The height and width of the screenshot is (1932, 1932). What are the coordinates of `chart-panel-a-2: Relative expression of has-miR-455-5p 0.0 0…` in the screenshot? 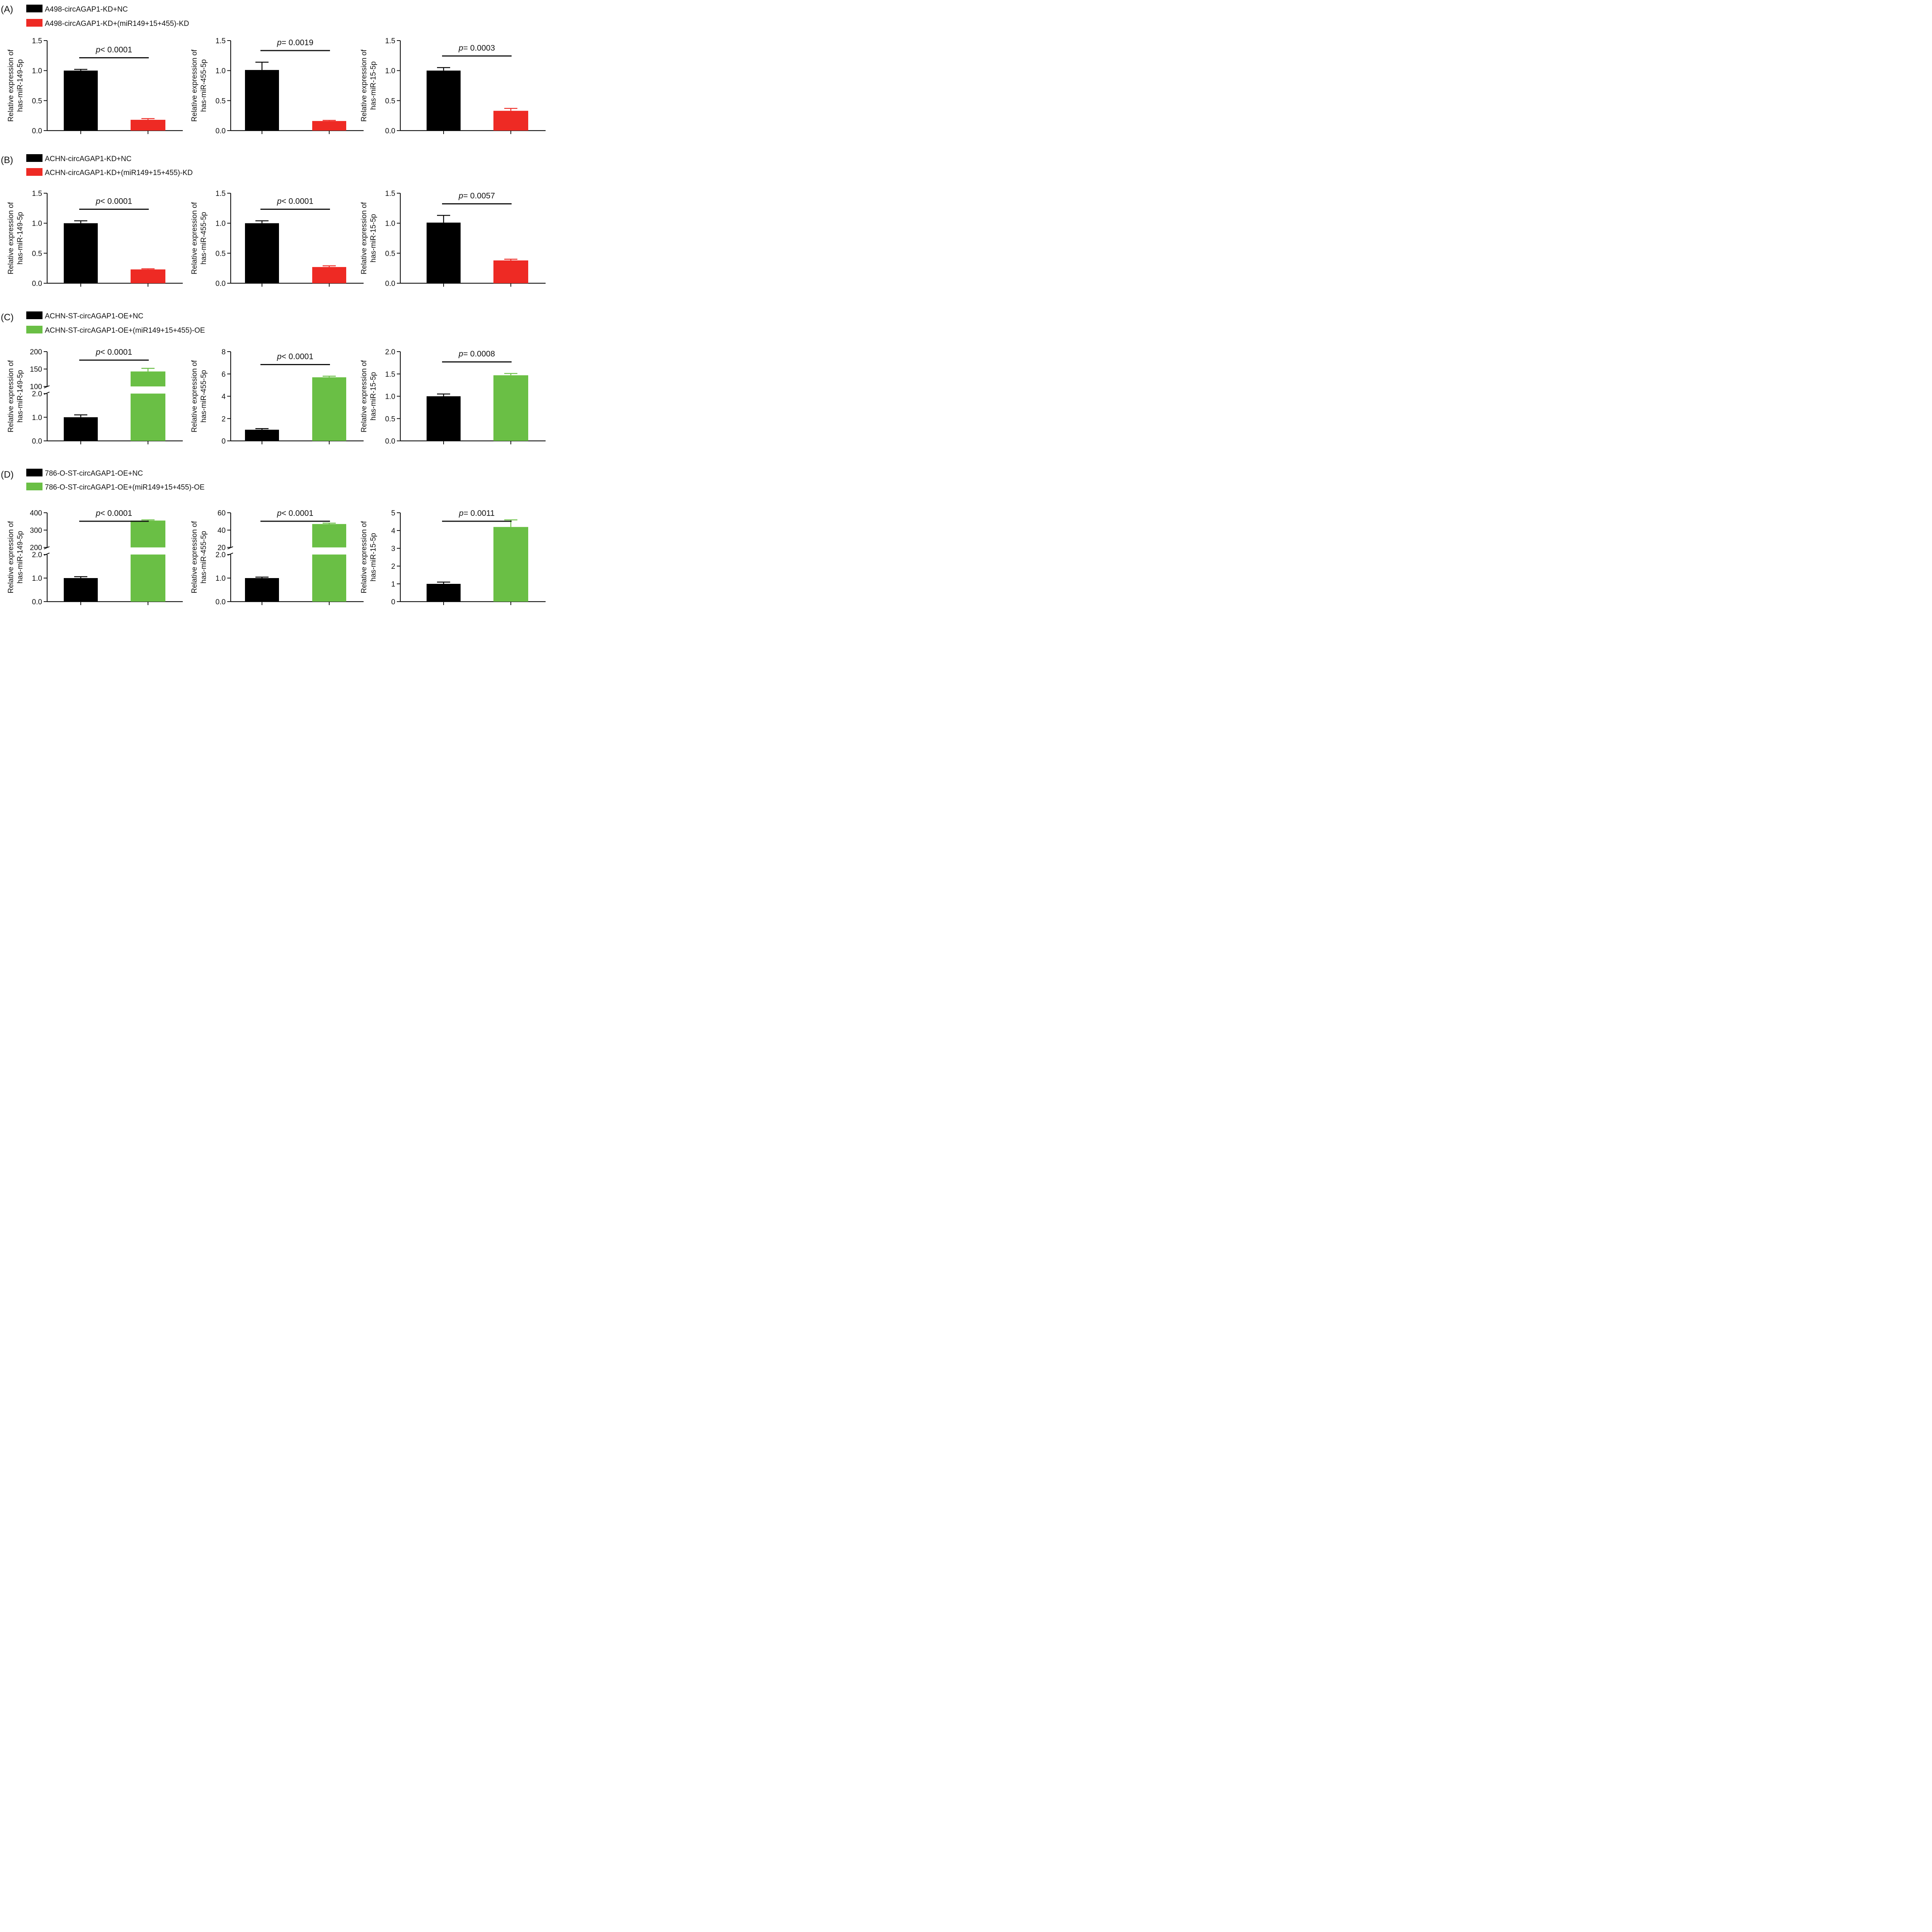 It's located at (277, 86).